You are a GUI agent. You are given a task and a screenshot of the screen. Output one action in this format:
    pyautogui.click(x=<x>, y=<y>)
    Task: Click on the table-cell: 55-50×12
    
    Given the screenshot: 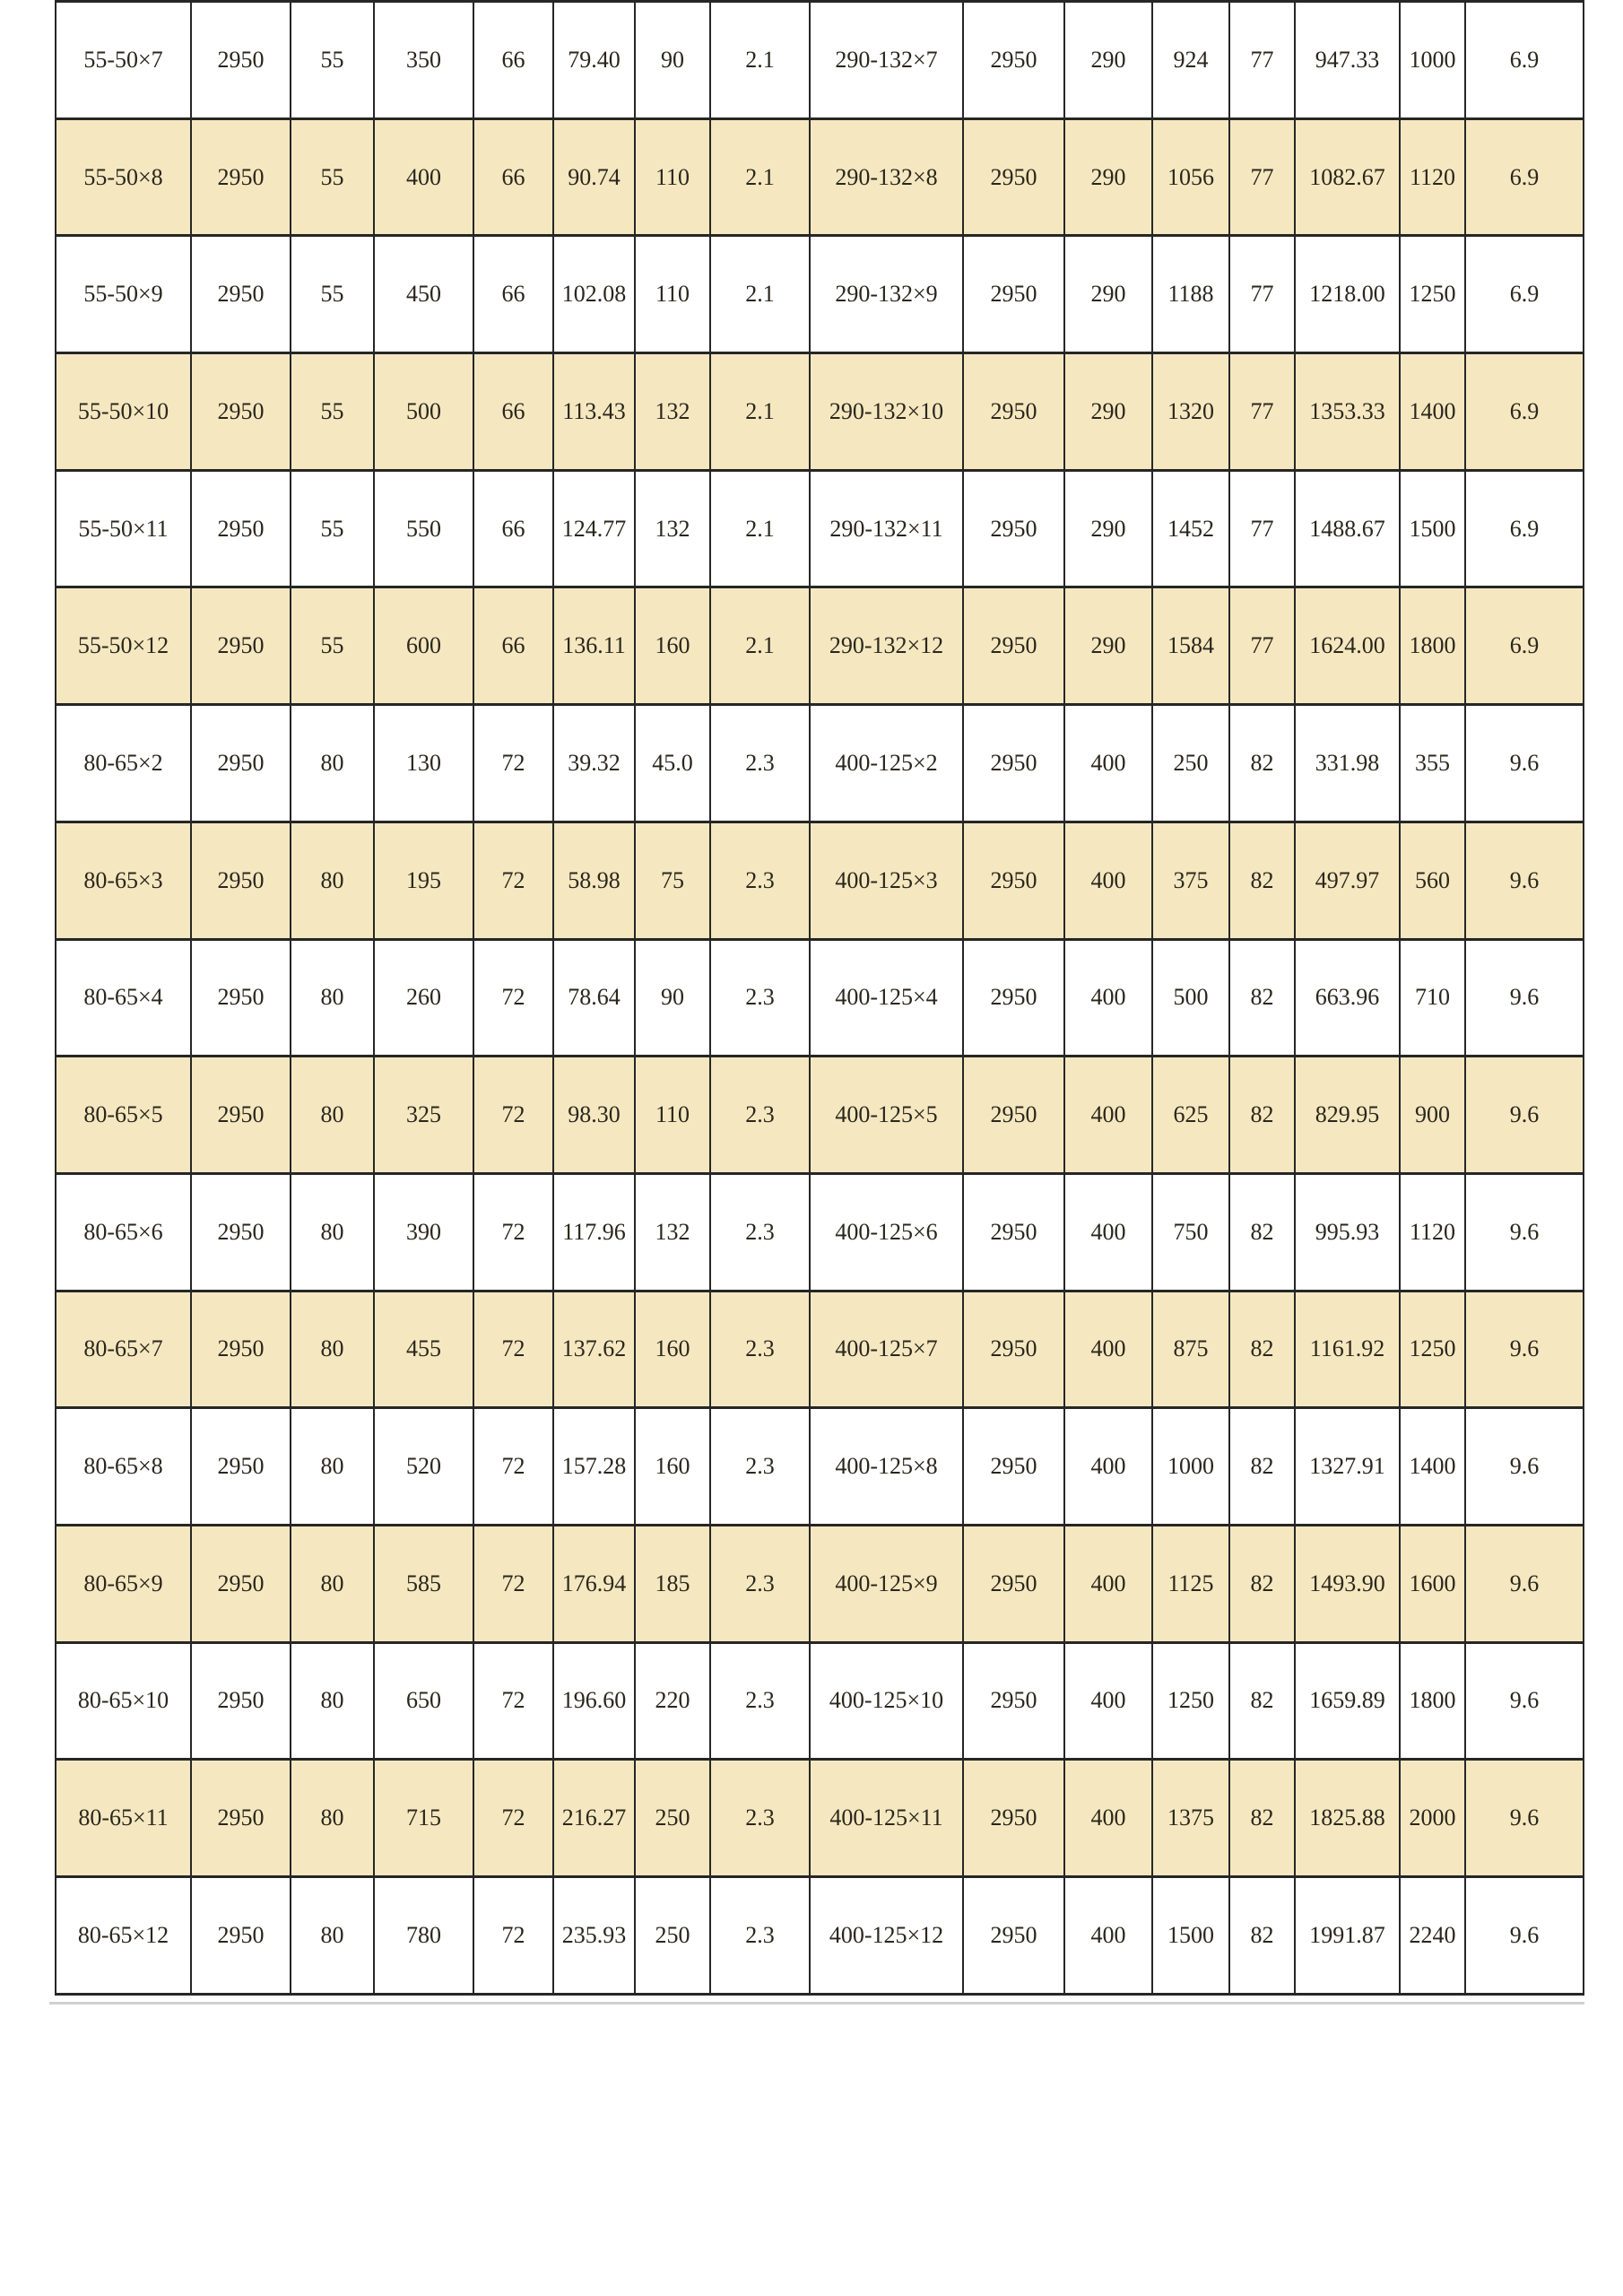 What is the action you would take?
    pyautogui.click(x=123, y=646)
    